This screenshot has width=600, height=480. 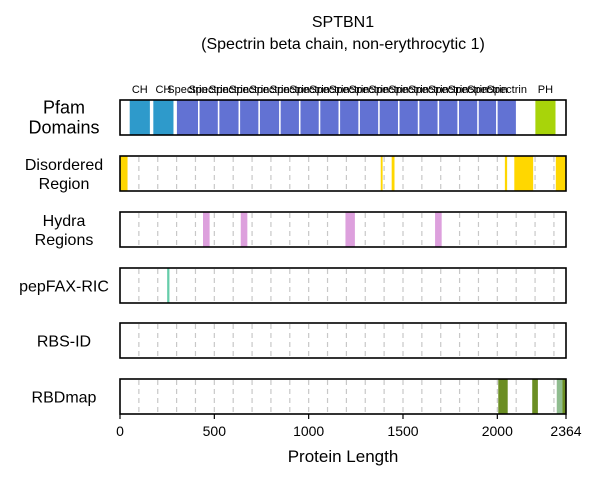 What do you see at coordinates (565, 431) in the screenshot?
I see `x-tick-label: 2364` at bounding box center [565, 431].